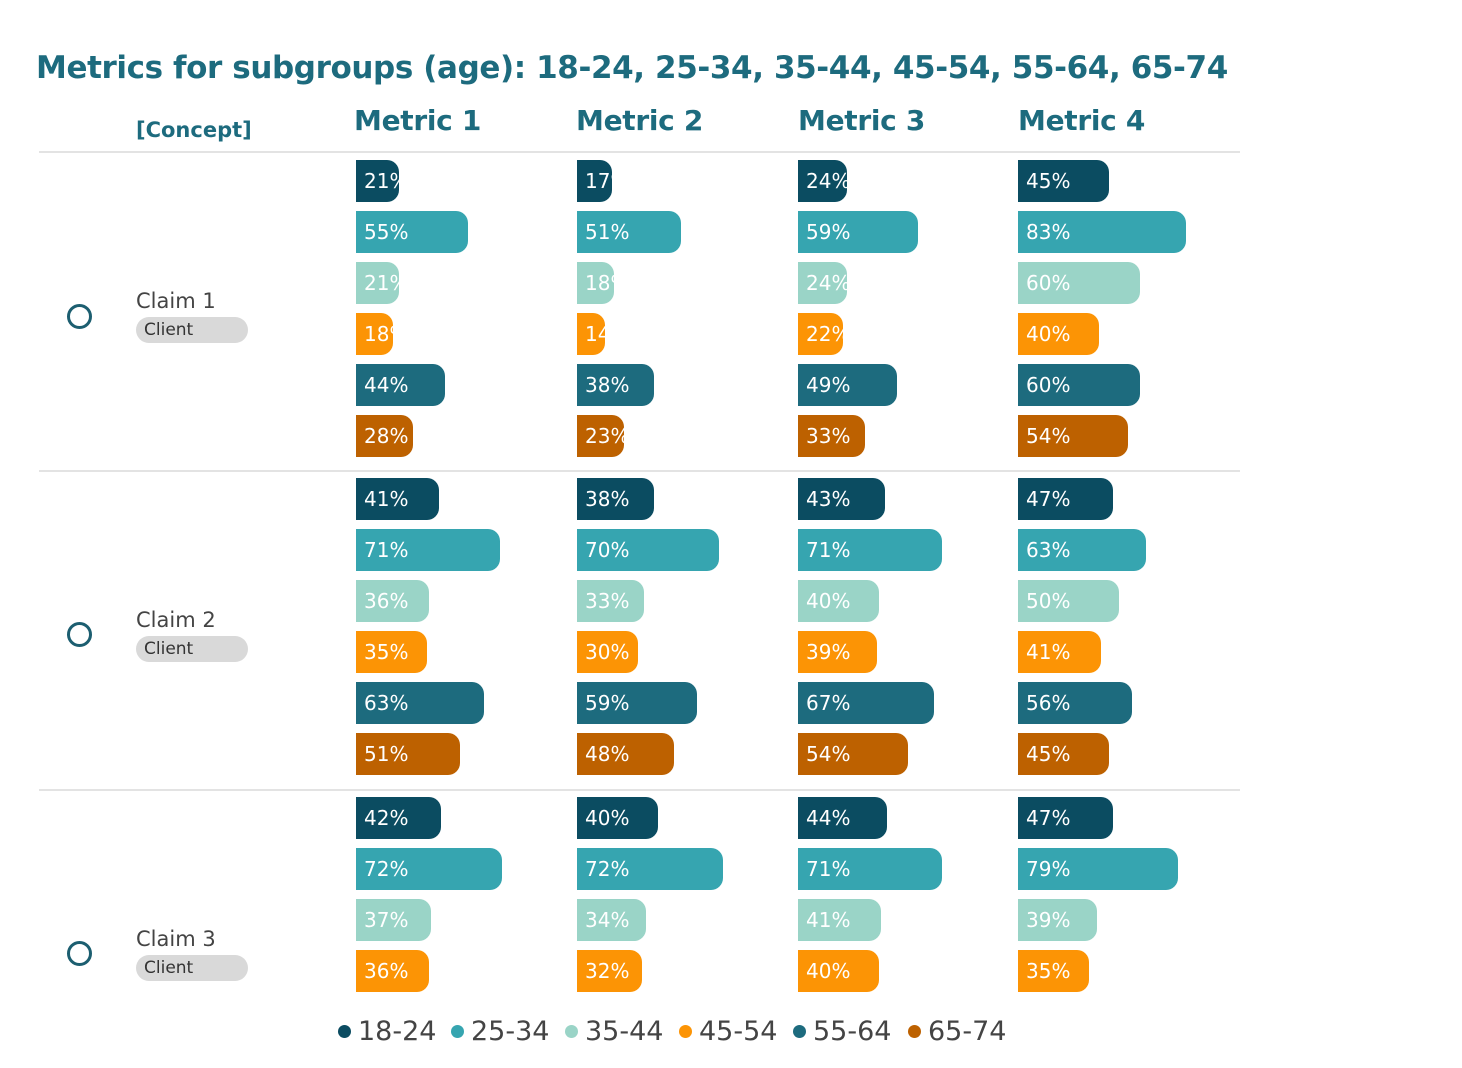 The height and width of the screenshot is (1068, 1462). I want to click on bar-25-34: 79%, so click(1098, 869).